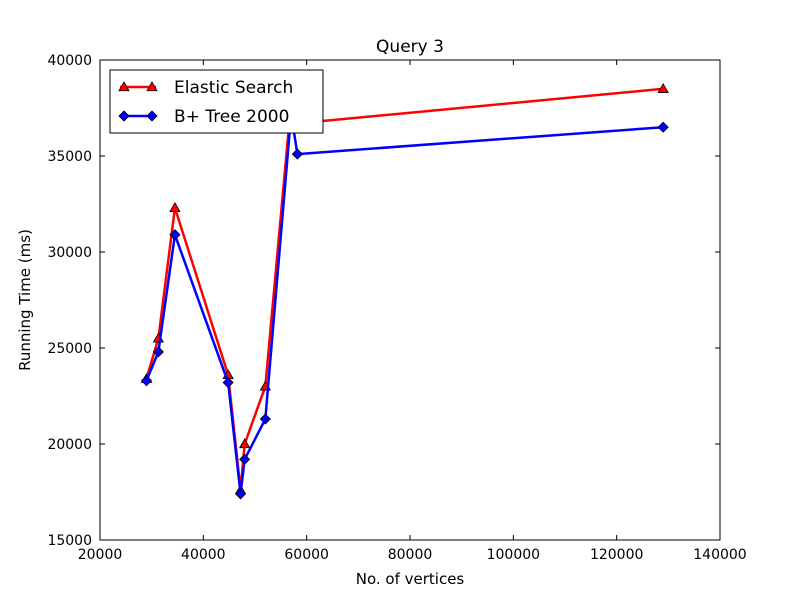 Image resolution: width=800 pixels, height=600 pixels. Describe the element at coordinates (231, 117) in the screenshot. I see `legend-label: B+ Tree 2000` at that location.